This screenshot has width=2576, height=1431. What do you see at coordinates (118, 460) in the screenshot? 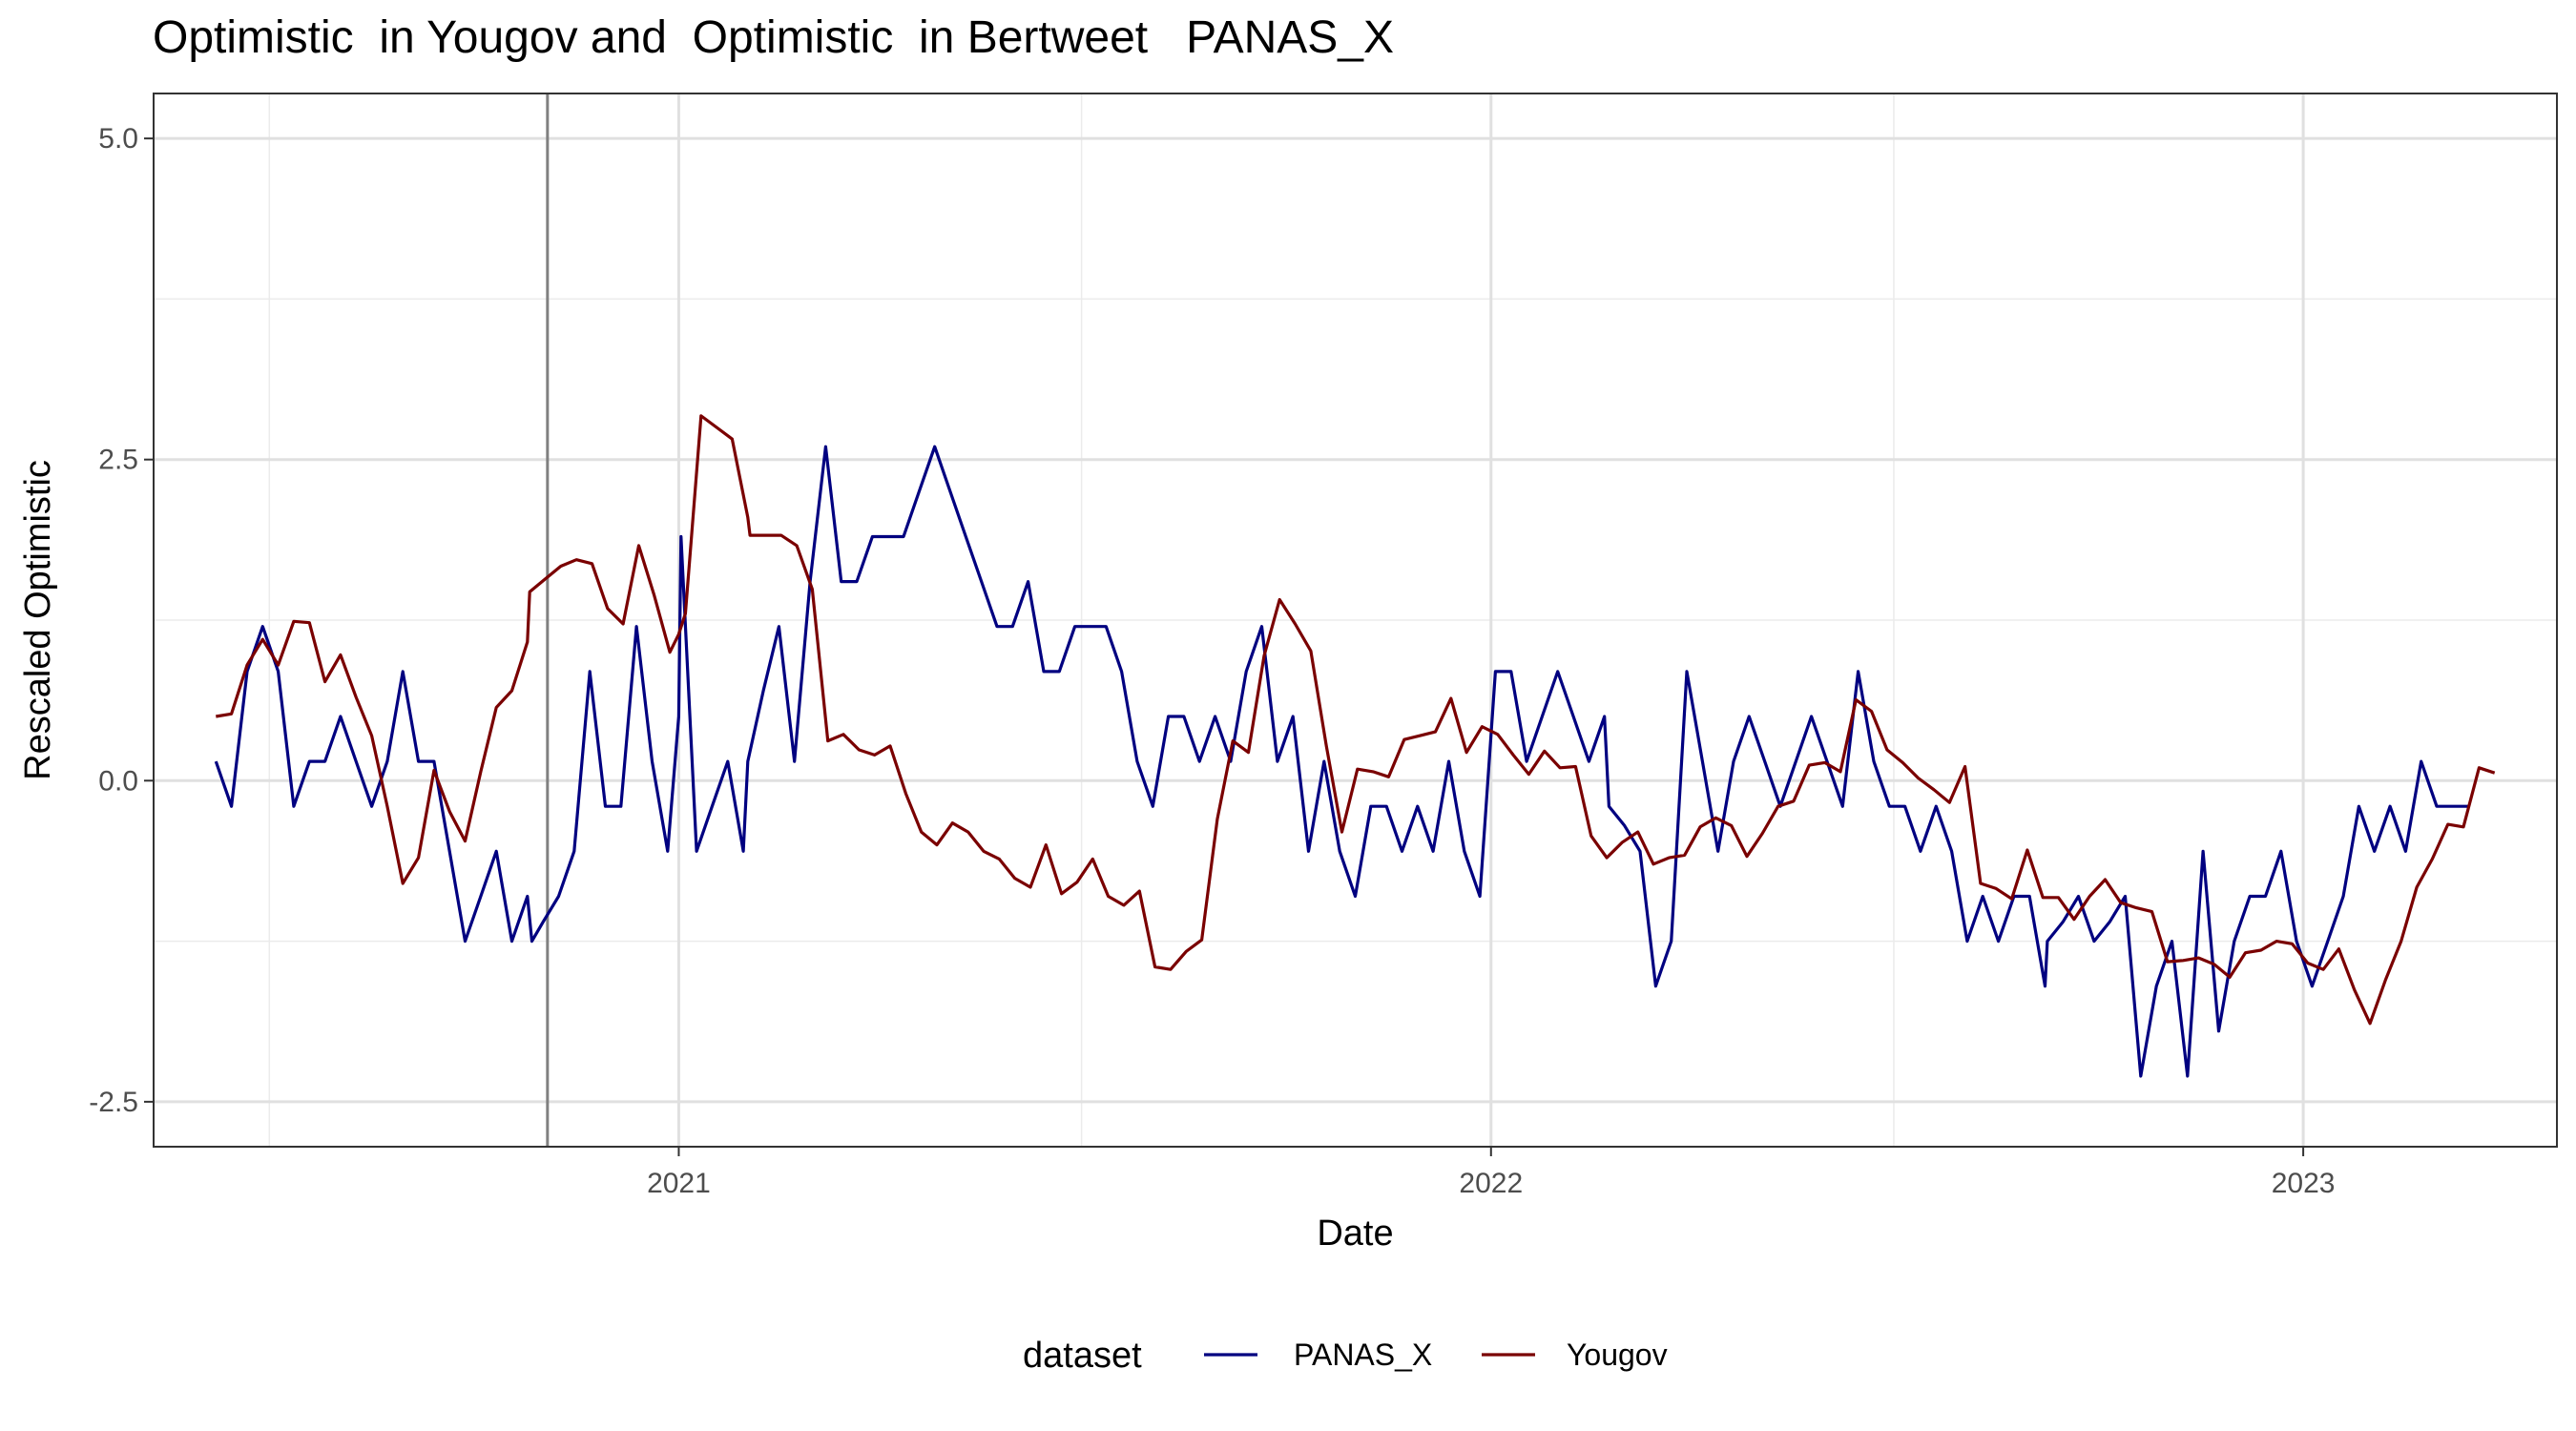
I see `y-tick-label: 2.5` at bounding box center [118, 460].